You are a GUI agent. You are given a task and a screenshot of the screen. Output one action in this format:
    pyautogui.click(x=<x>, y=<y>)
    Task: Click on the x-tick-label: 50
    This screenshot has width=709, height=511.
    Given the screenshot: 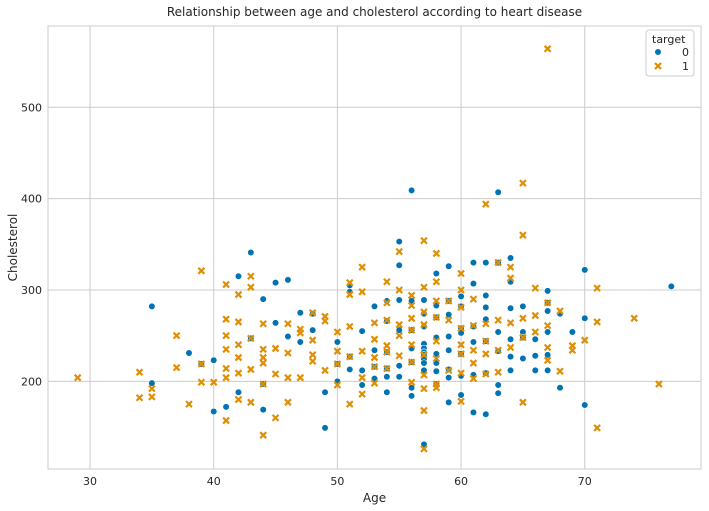 What is the action you would take?
    pyautogui.click(x=337, y=481)
    